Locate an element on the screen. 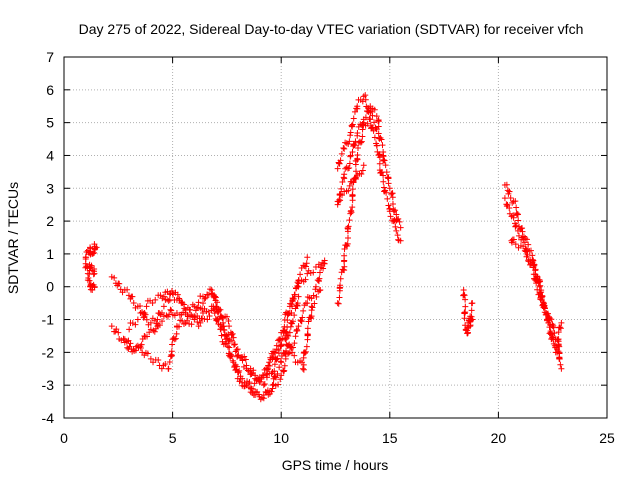 This screenshot has height=480, width=640. y-tick-label: 7 is located at coordinates (50, 57).